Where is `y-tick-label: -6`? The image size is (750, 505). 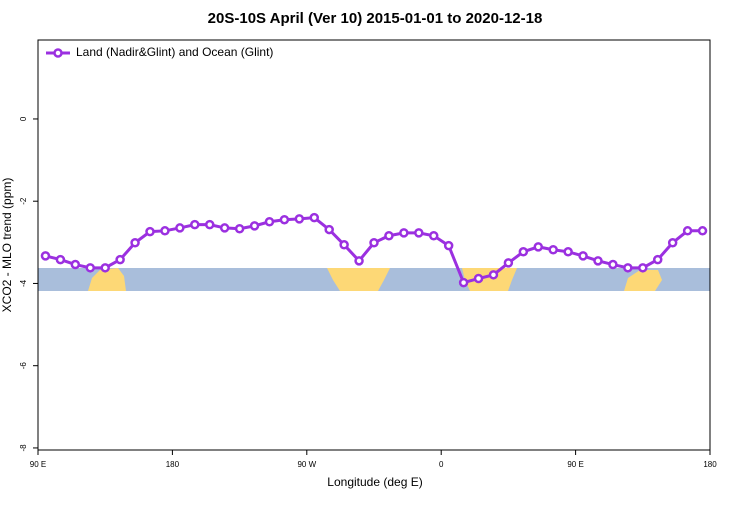 y-tick-label: -6 is located at coordinates (23, 366).